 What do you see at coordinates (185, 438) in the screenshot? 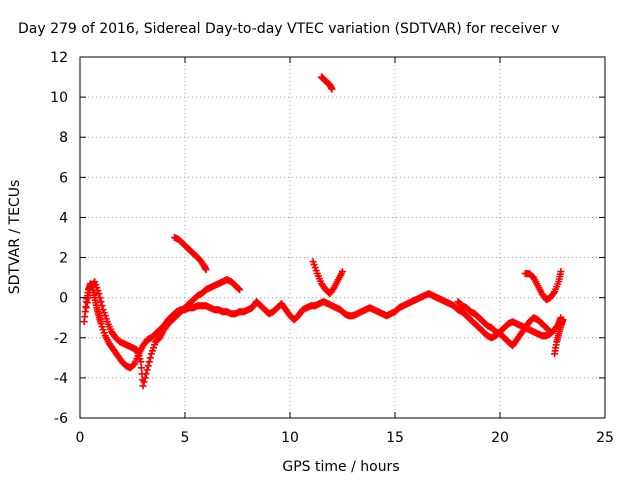
I see `x-tick-label: 5` at bounding box center [185, 438].